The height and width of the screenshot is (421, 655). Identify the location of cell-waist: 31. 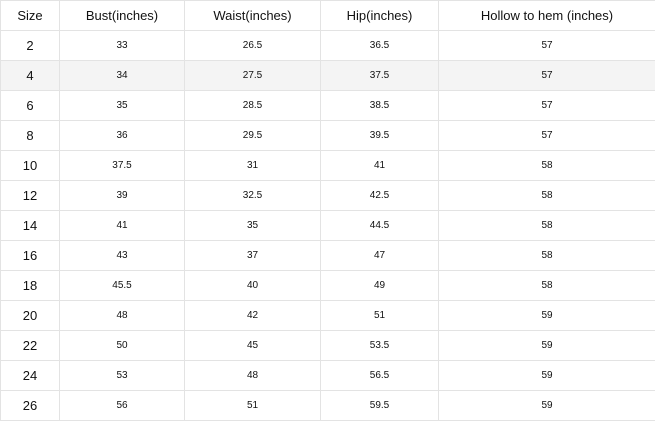
(253, 166).